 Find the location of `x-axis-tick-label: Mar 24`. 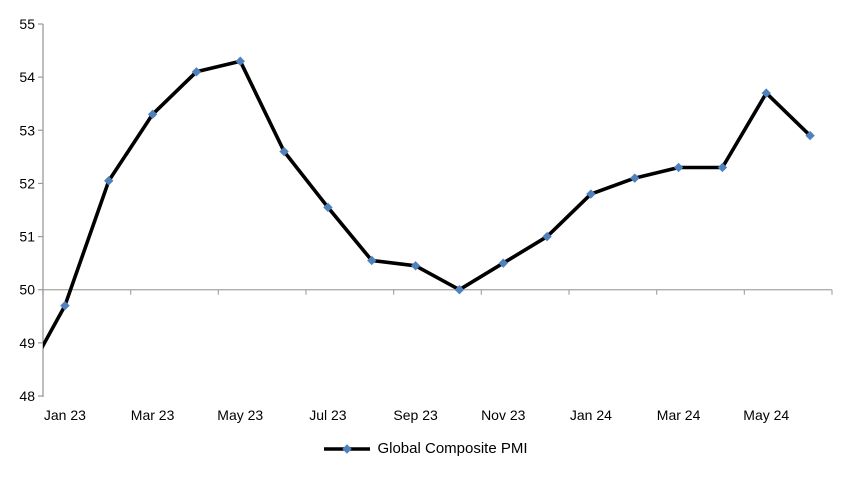

x-axis-tick-label: Mar 24 is located at coordinates (679, 415).